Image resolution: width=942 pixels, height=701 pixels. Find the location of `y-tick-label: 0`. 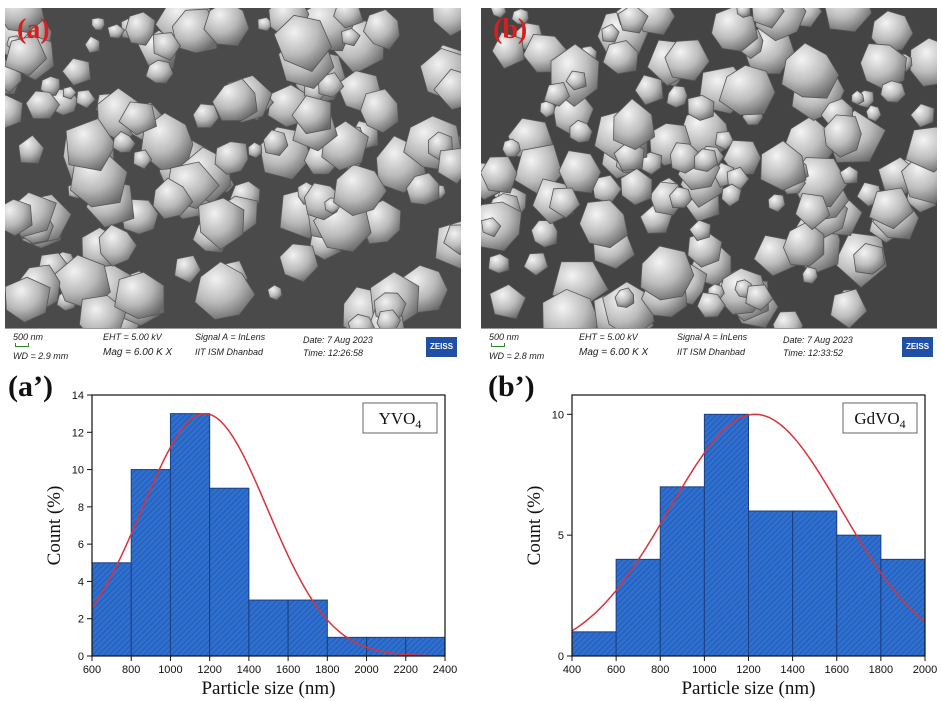

y-tick-label: 0 is located at coordinates (81, 657).